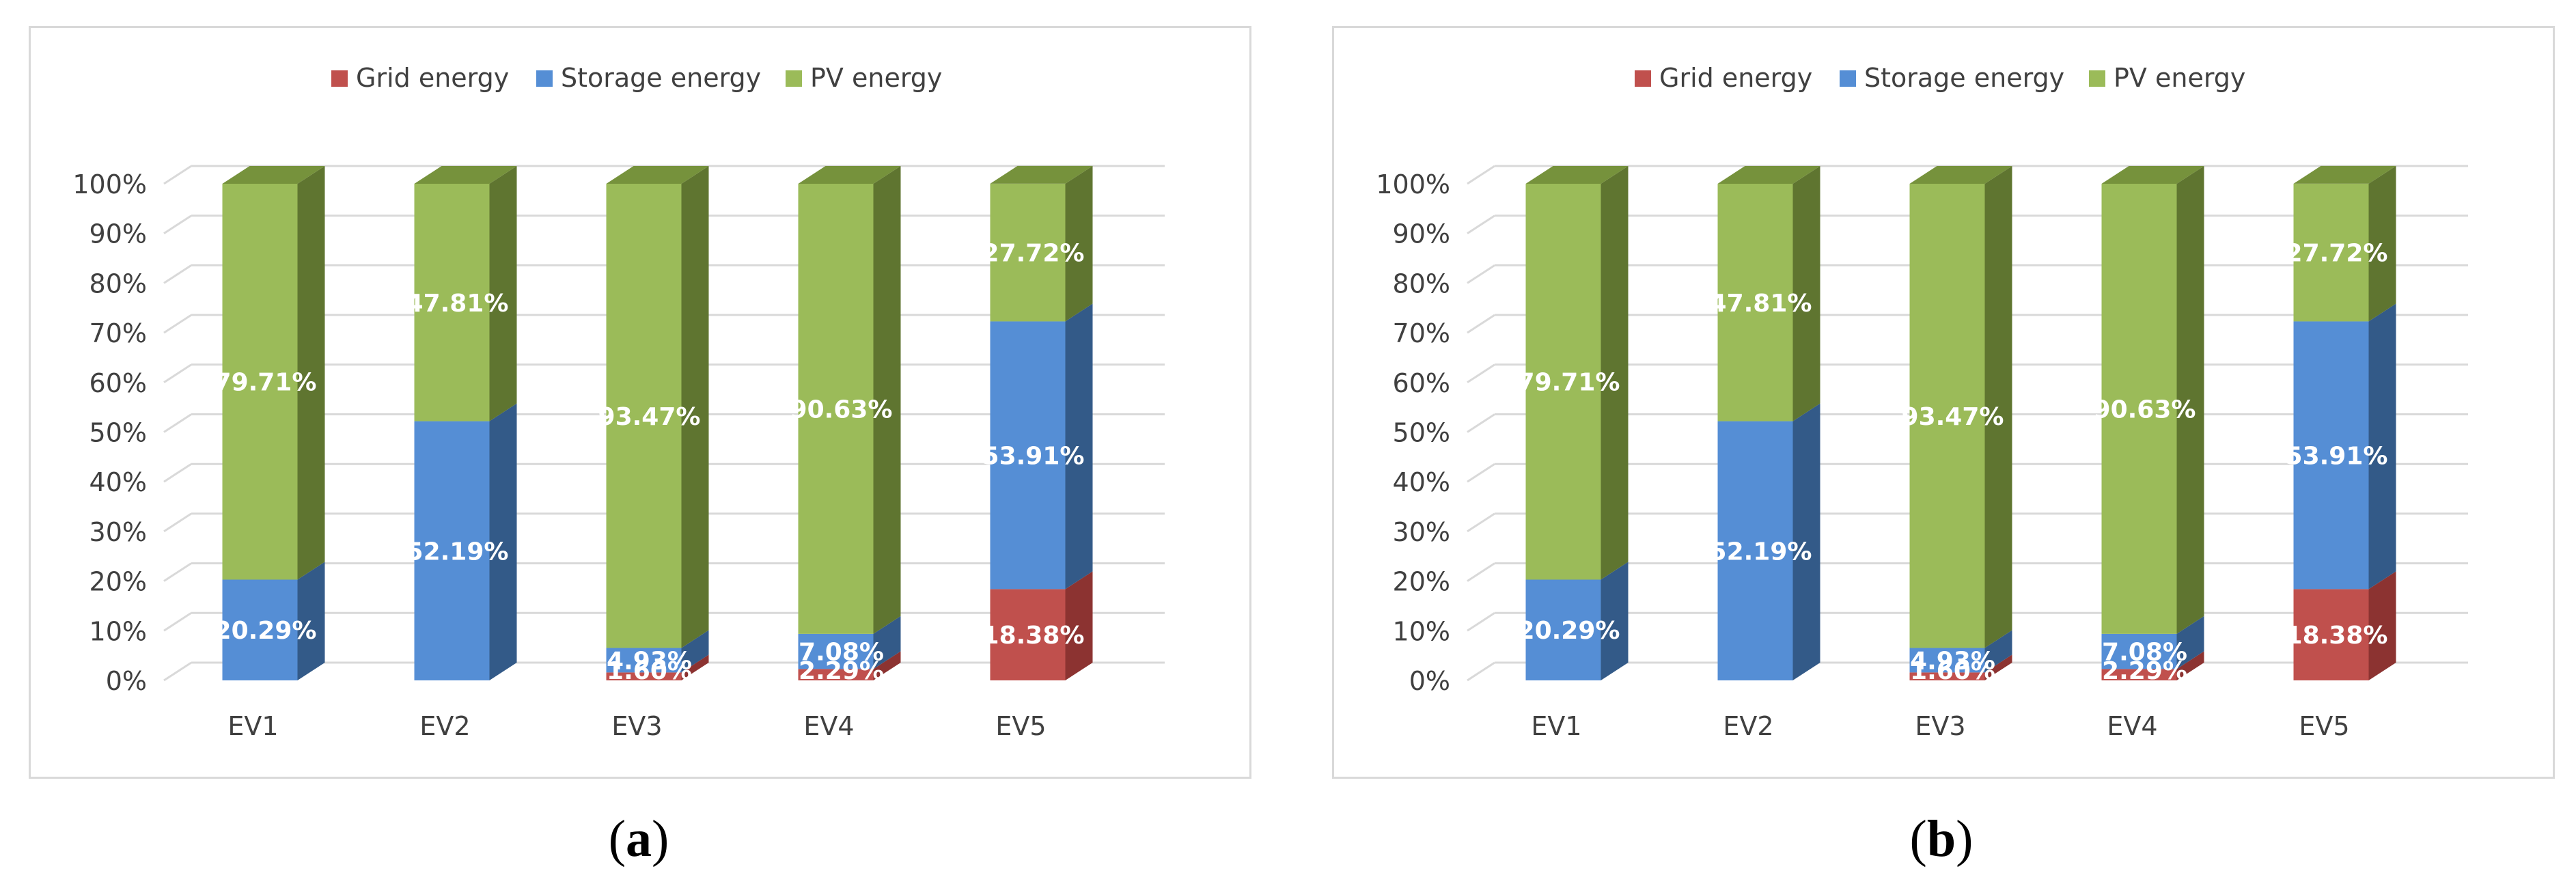  What do you see at coordinates (887, 665) in the screenshot?
I see `chart-a-bar-side-grid-ev4` at bounding box center [887, 665].